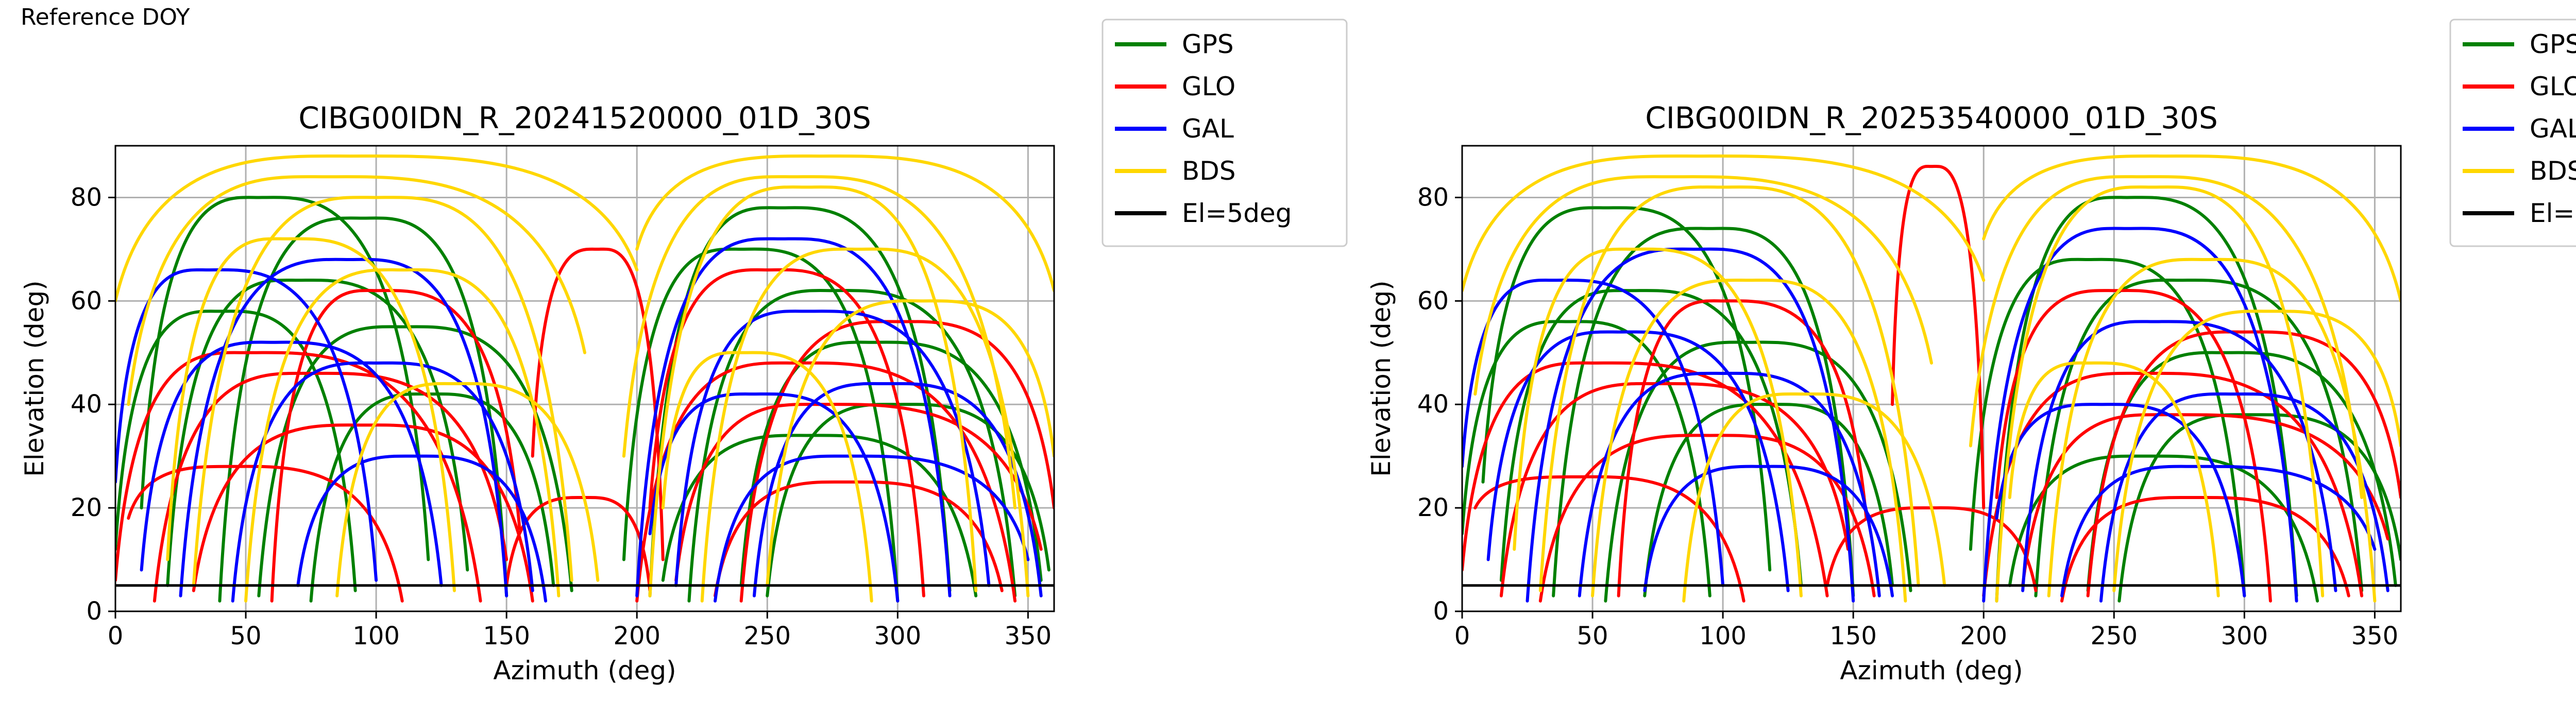  I want to click on reference-doy-label: Reference DOY, so click(105, 17).